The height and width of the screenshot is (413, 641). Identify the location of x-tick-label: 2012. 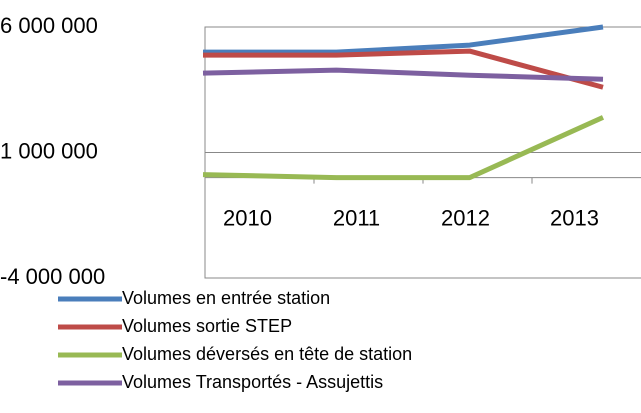
(465, 217).